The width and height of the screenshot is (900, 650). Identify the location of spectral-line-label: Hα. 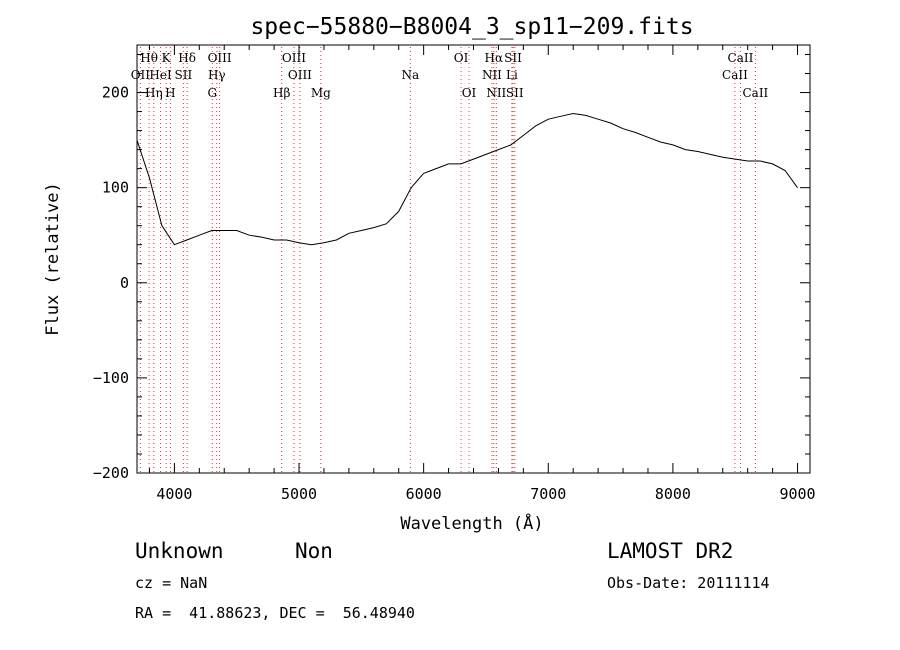
(494, 58).